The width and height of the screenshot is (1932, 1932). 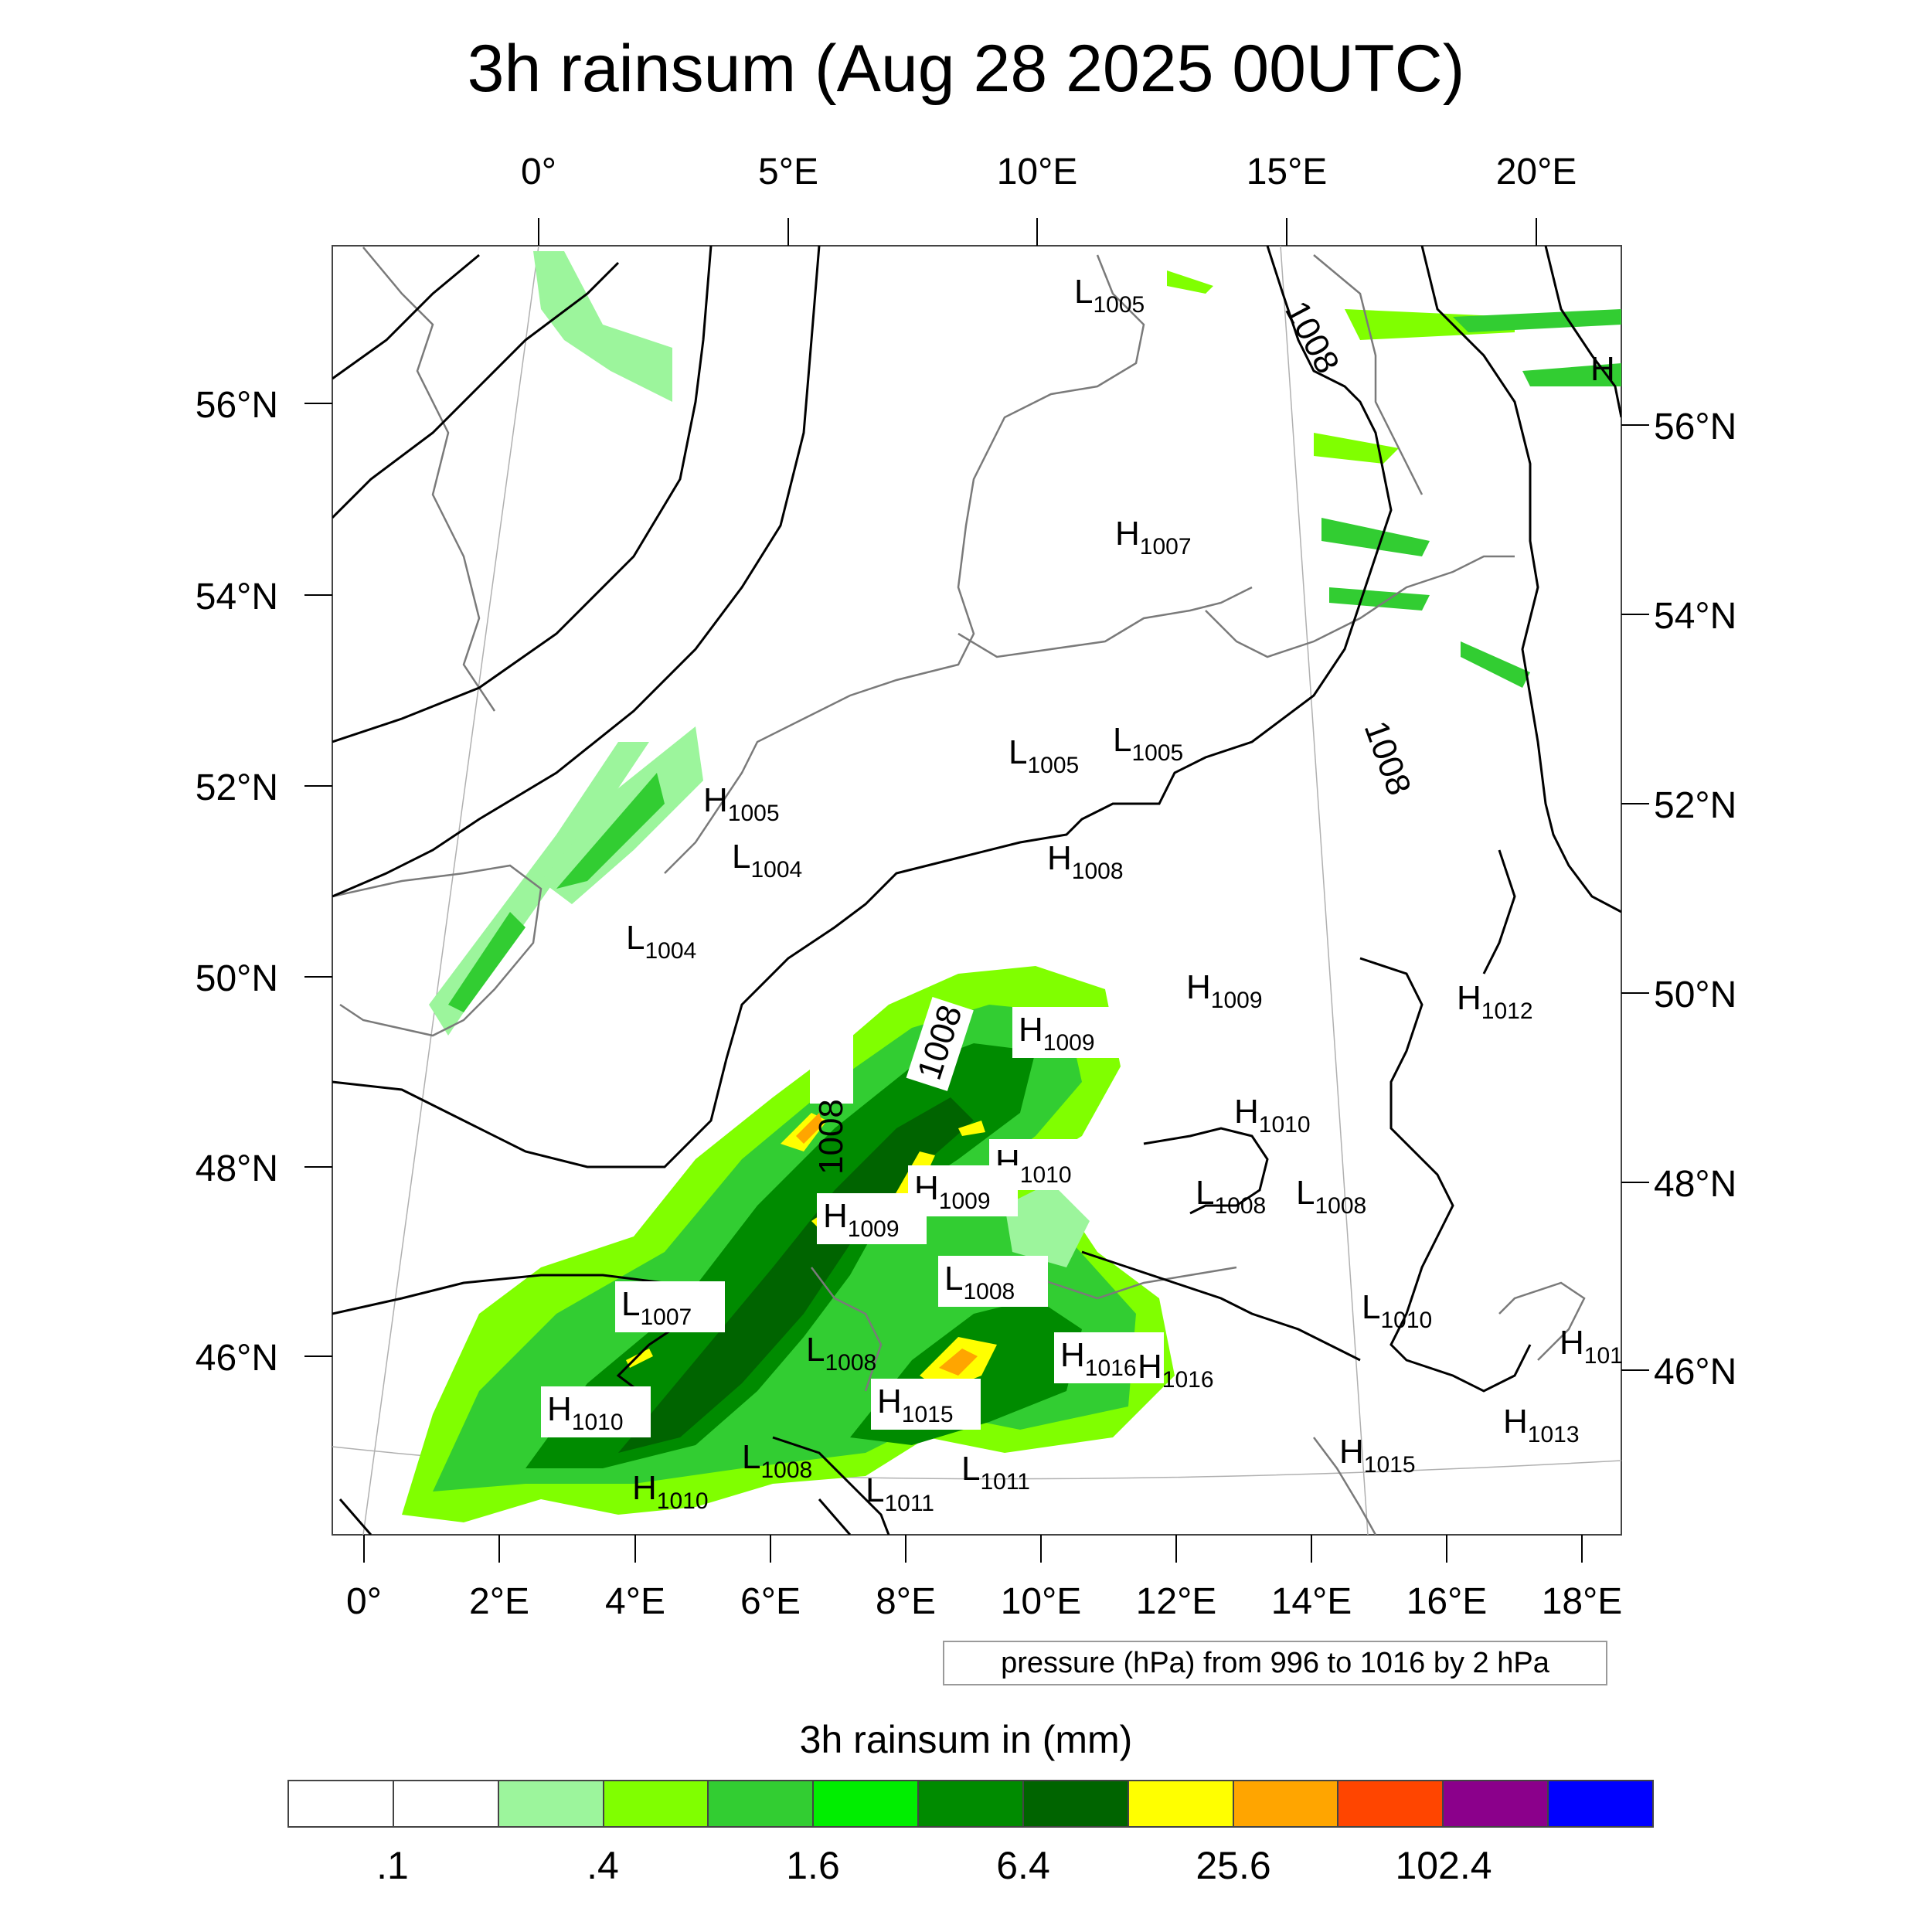 What do you see at coordinates (770, 1601) in the screenshot?
I see `bottom-lon-label: 6°E` at bounding box center [770, 1601].